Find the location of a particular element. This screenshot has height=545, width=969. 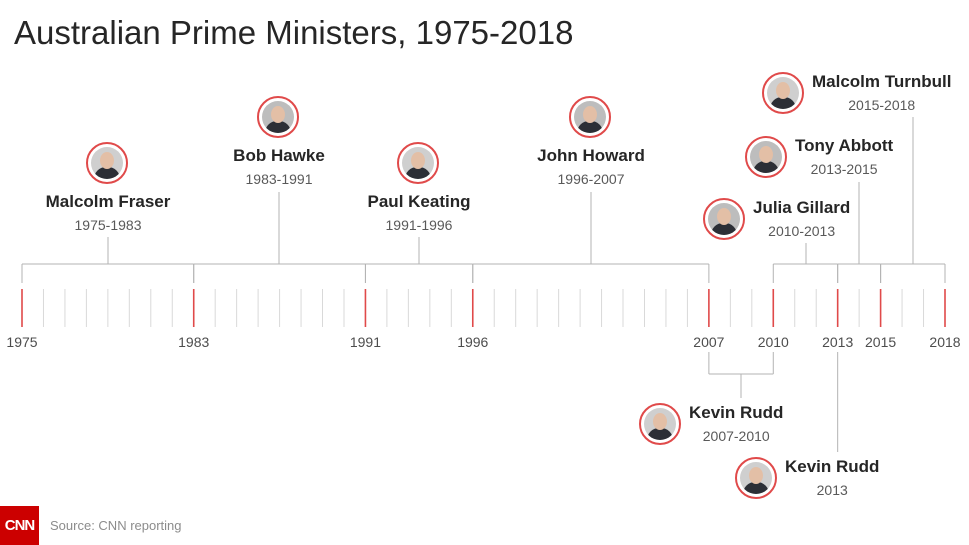

pm-name: Malcolm Fraser is located at coordinates (108, 201).